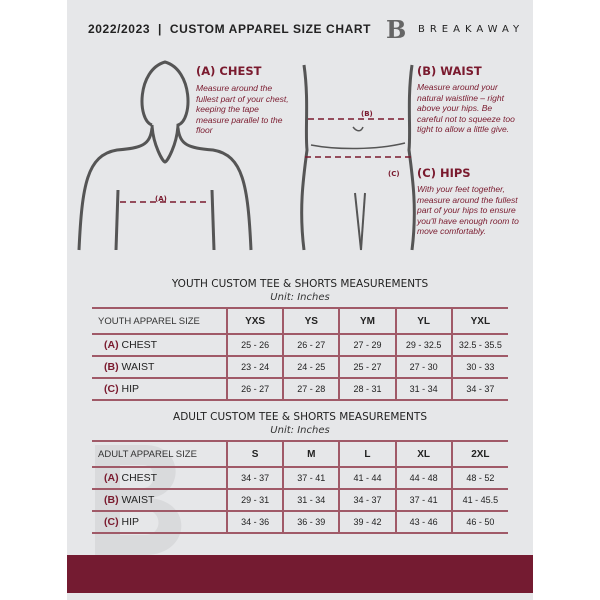 The image size is (600, 600). What do you see at coordinates (300, 417) in the screenshot?
I see `adult-table-title: ADULT CUSTOM TEE & SHORTS MEASUREMENTS` at bounding box center [300, 417].